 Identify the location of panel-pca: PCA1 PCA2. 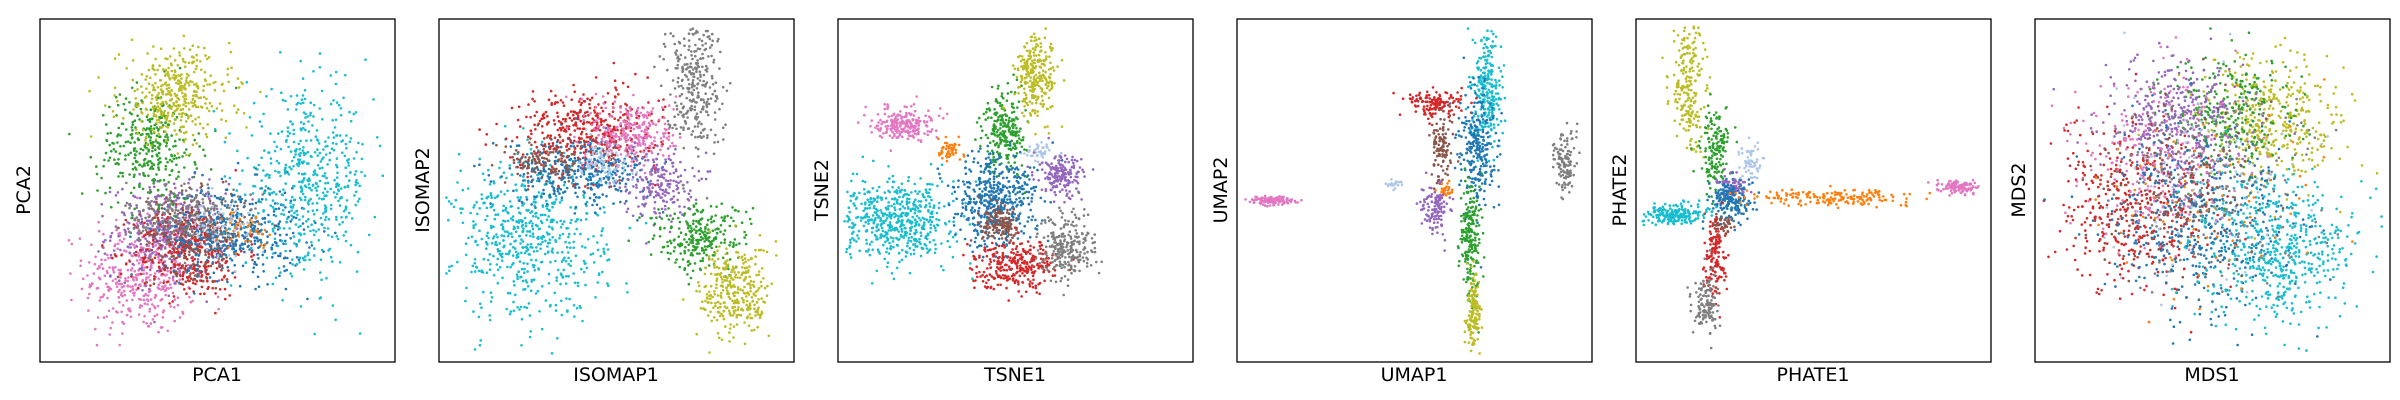
(204, 202).